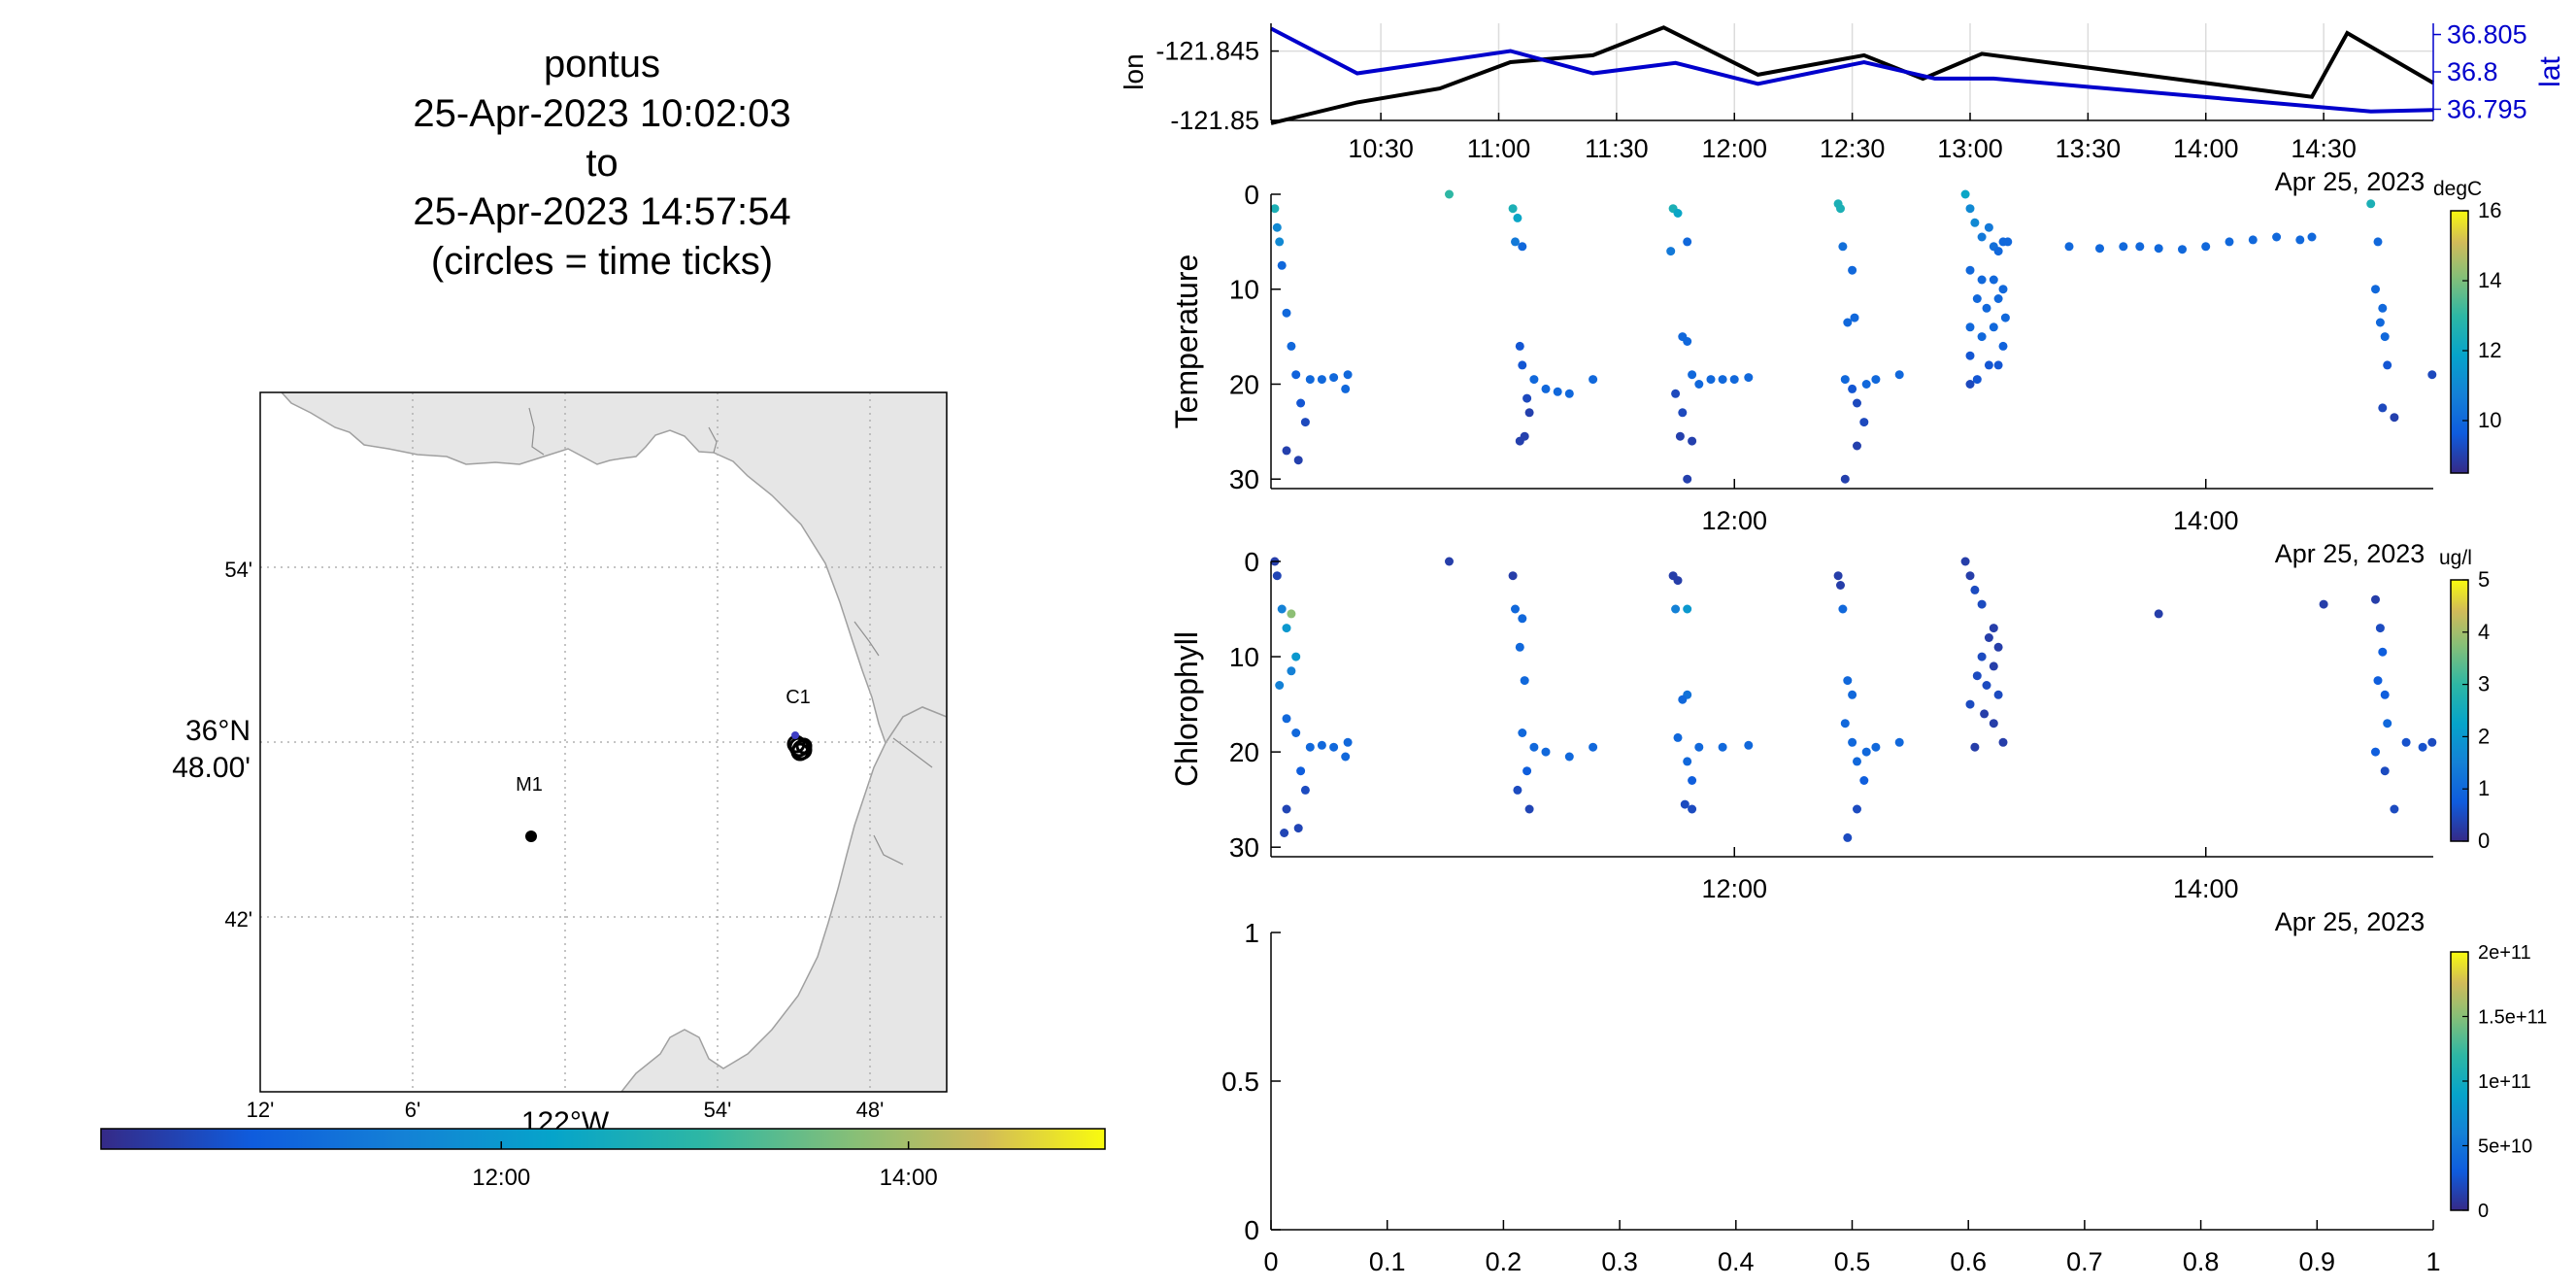  What do you see at coordinates (2206, 888) in the screenshot?
I see `x-tick-label: 14:00` at bounding box center [2206, 888].